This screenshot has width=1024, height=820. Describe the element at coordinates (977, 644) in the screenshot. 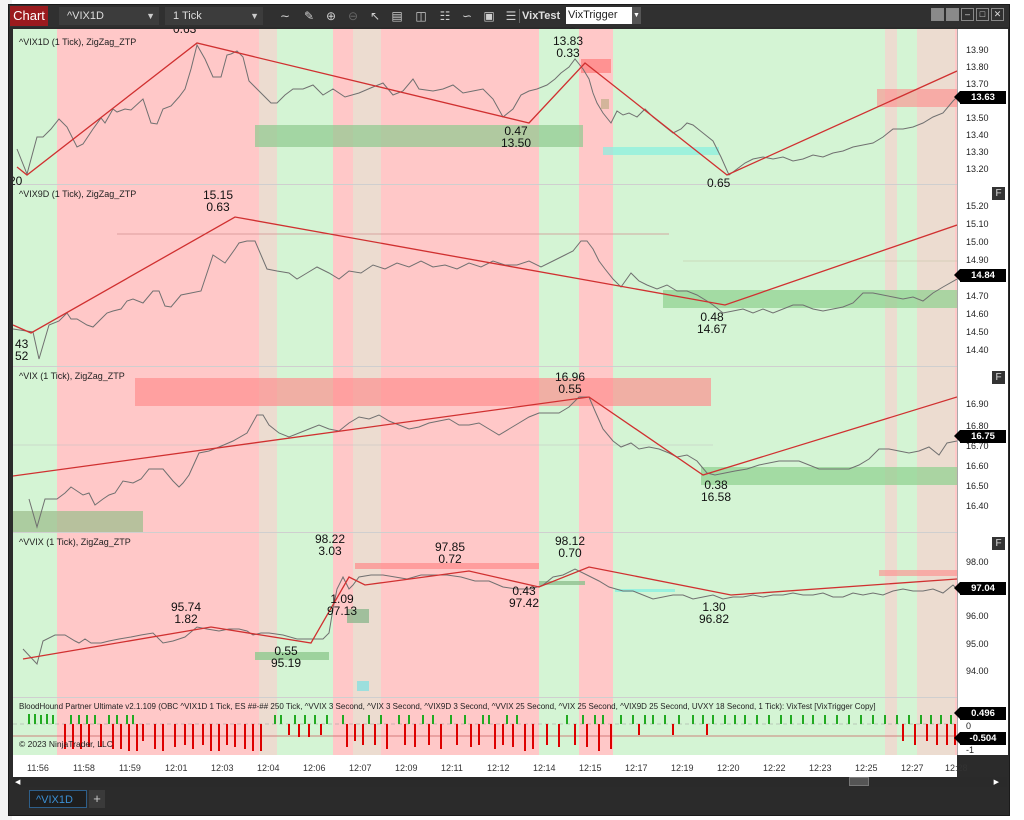

I see `axis-tick: 95.00` at that location.